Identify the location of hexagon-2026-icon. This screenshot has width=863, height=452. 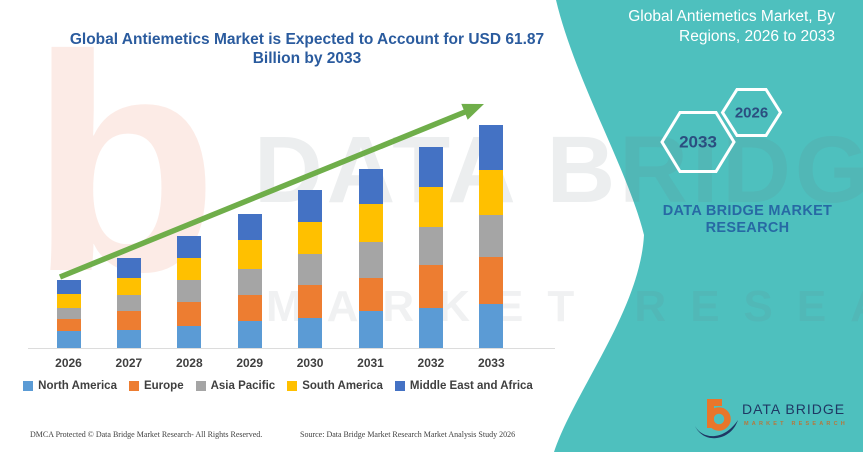
(751, 112).